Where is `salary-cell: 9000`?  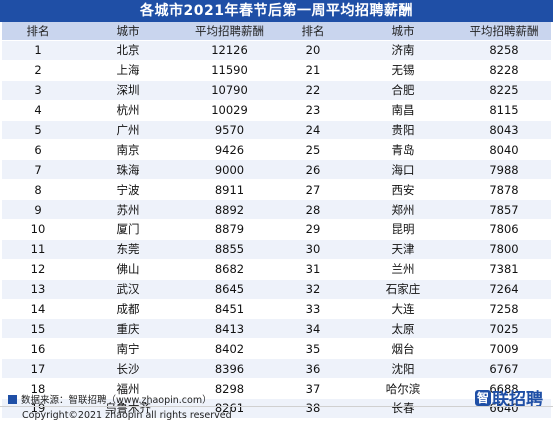 salary-cell: 9000 is located at coordinates (229, 170).